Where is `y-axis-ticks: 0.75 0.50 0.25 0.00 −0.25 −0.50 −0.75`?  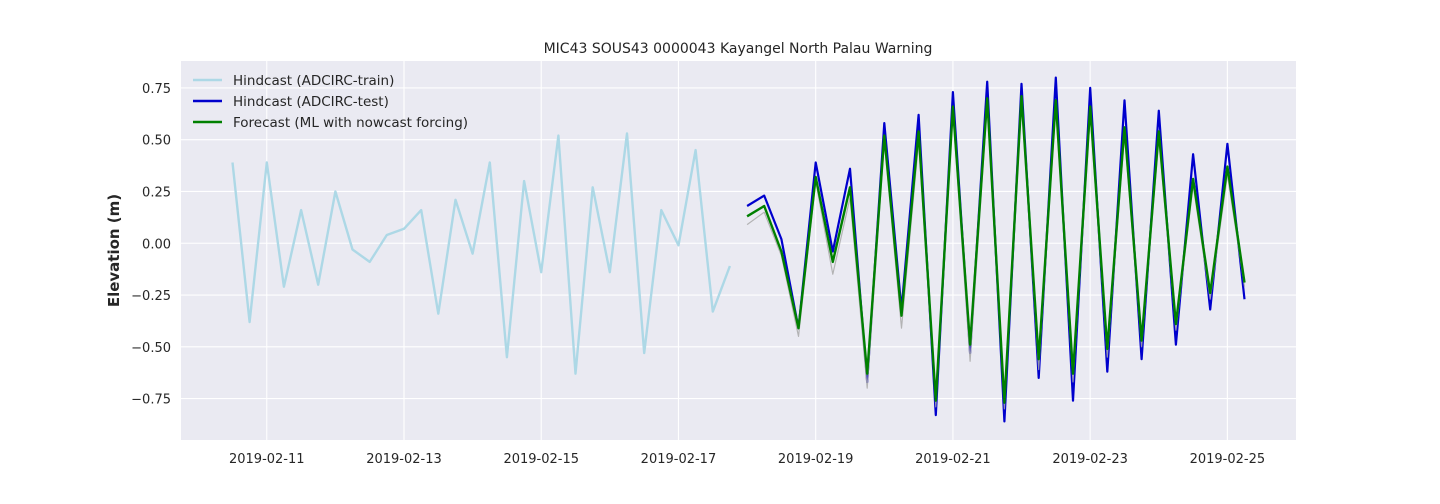 y-axis-ticks: 0.75 0.50 0.25 0.00 −0.25 −0.50 −0.75 is located at coordinates (151, 245).